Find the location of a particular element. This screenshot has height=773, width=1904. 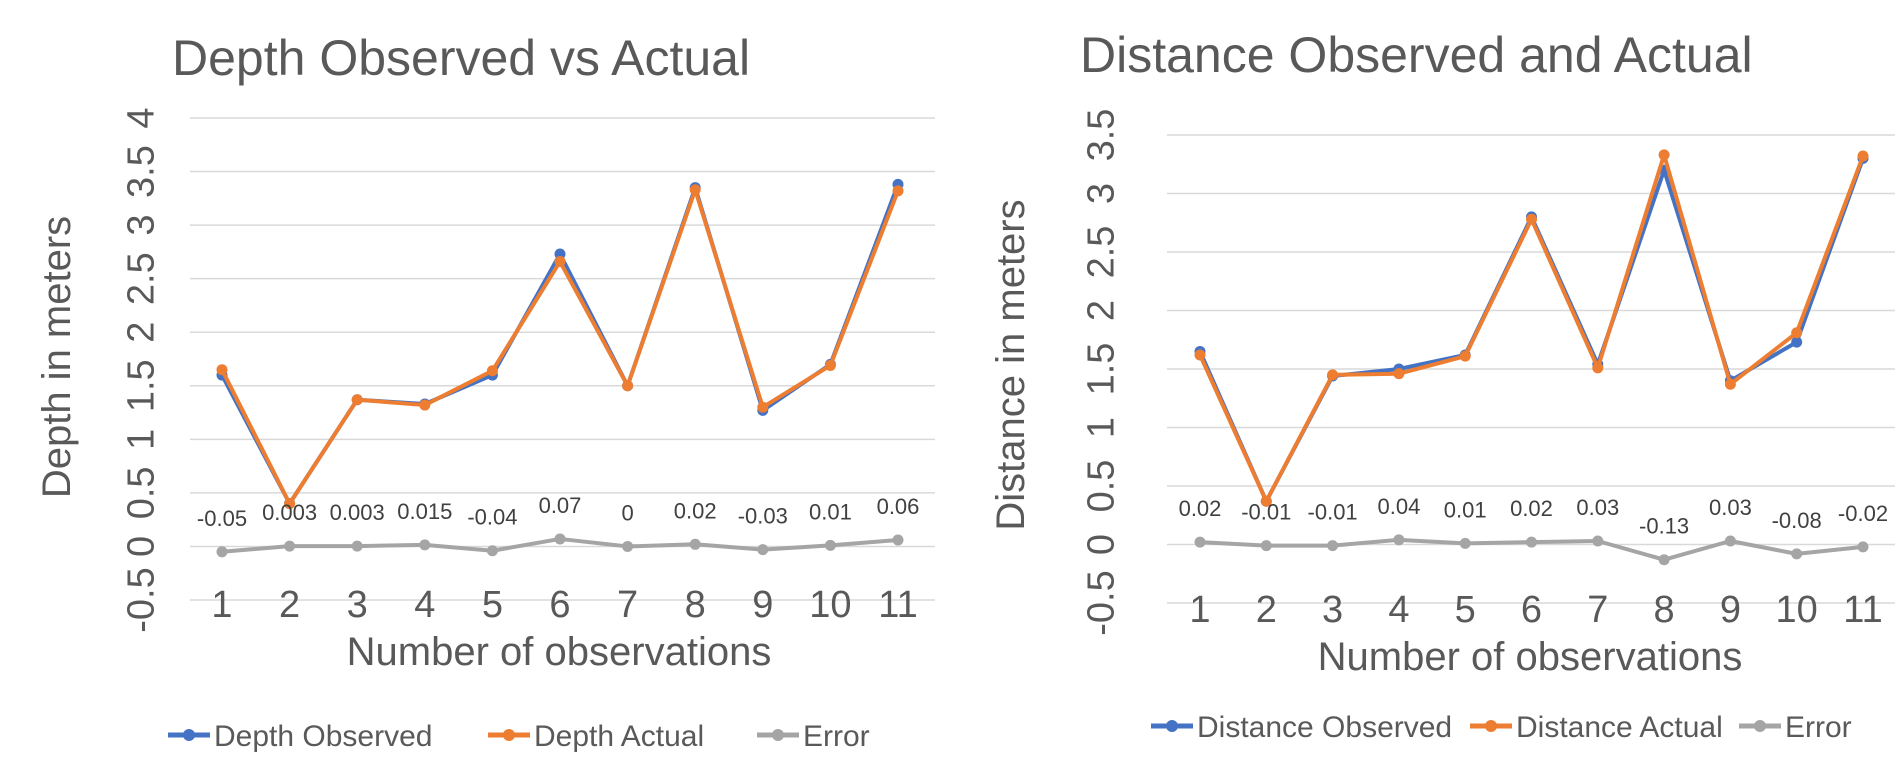

chart2-y-tick-label: 2 is located at coordinates (1101, 310).